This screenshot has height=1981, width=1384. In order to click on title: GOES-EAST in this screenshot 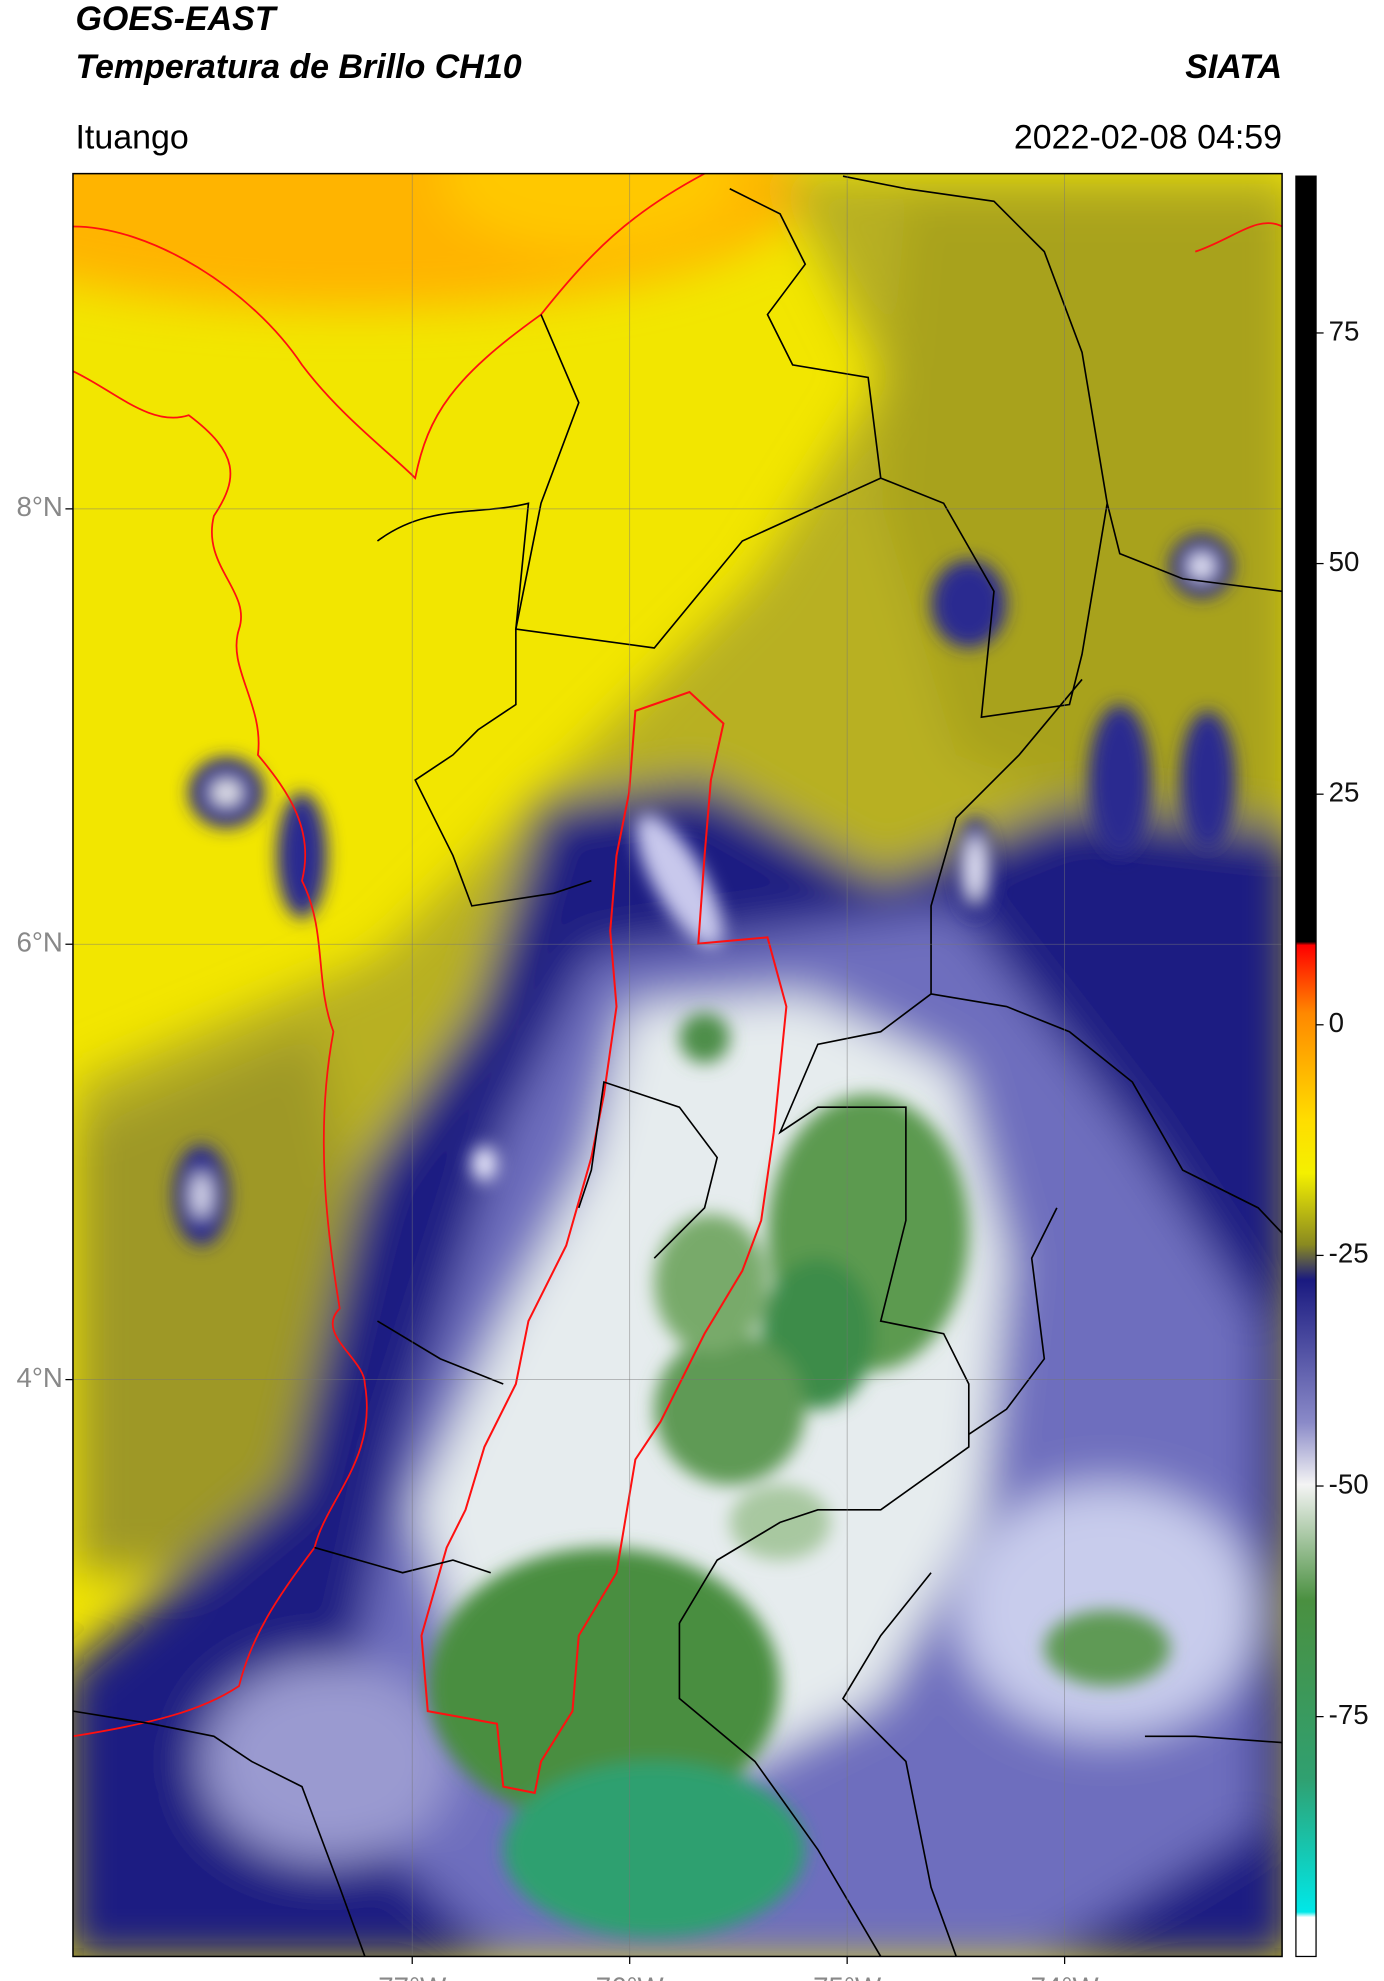, I will do `click(176, 19)`.